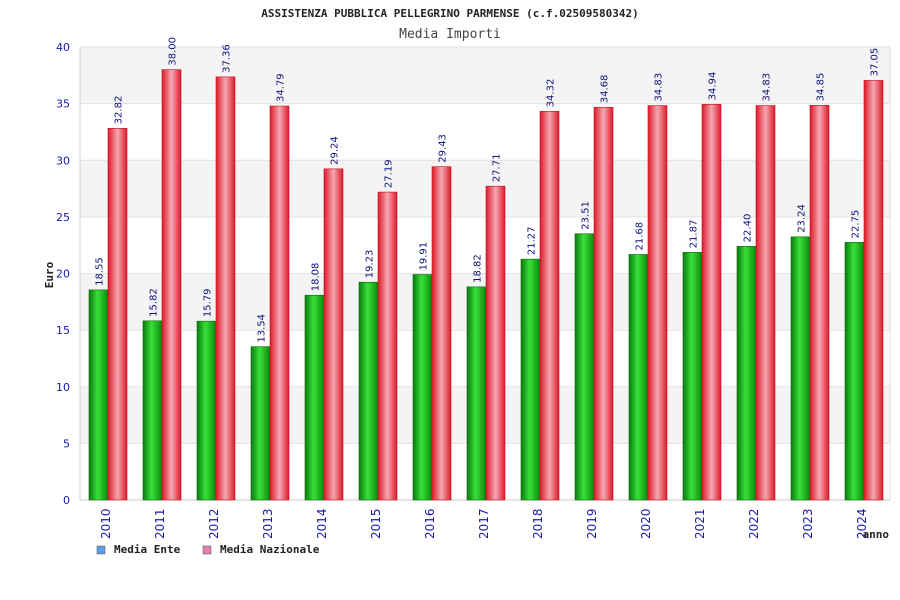 The width and height of the screenshot is (900, 600). Describe the element at coordinates (856, 224) in the screenshot. I see `data-label: 22.75` at that location.